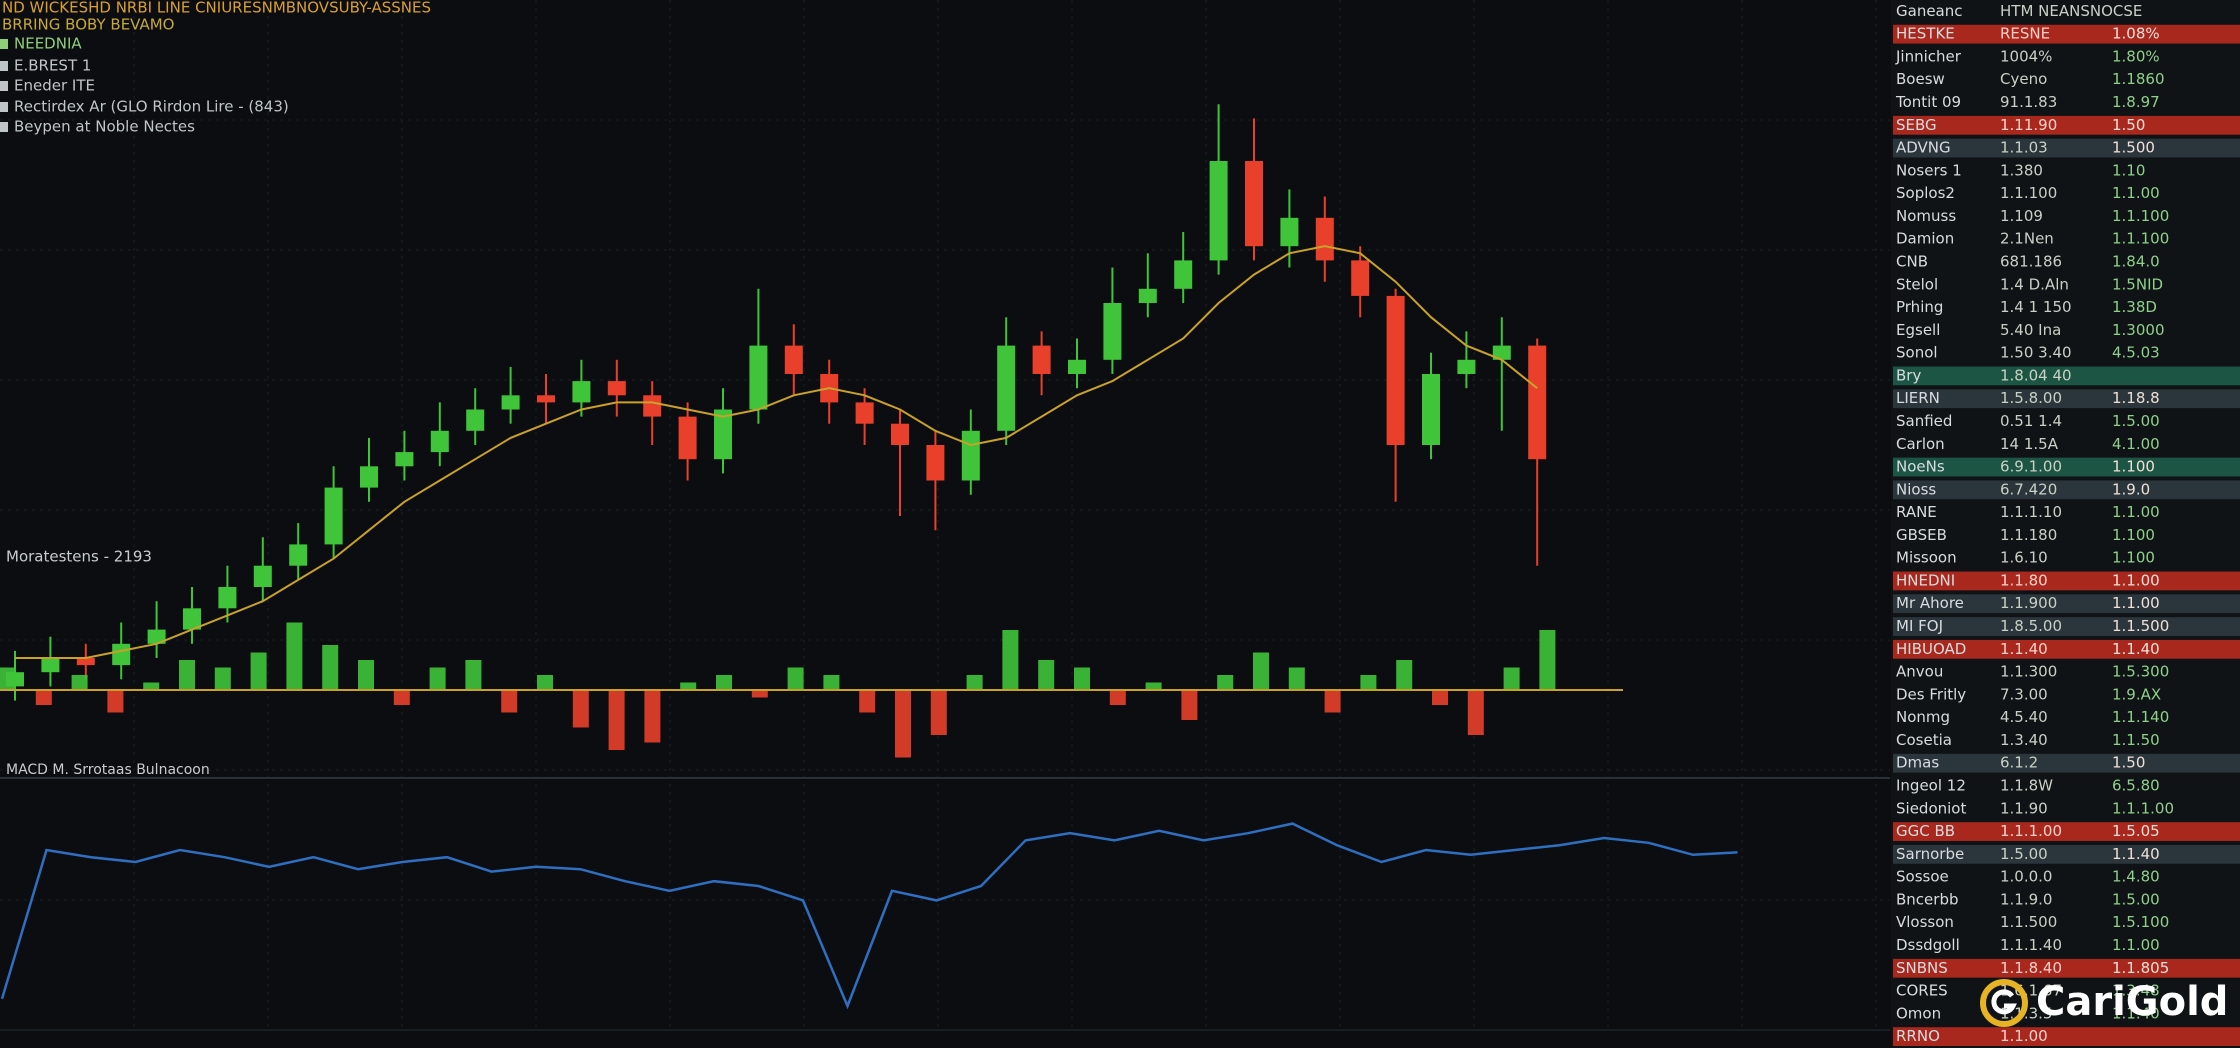 The height and width of the screenshot is (1048, 2240). Describe the element at coordinates (2031, 398) in the screenshot. I see `row-value: 1.5.8.00` at that location.